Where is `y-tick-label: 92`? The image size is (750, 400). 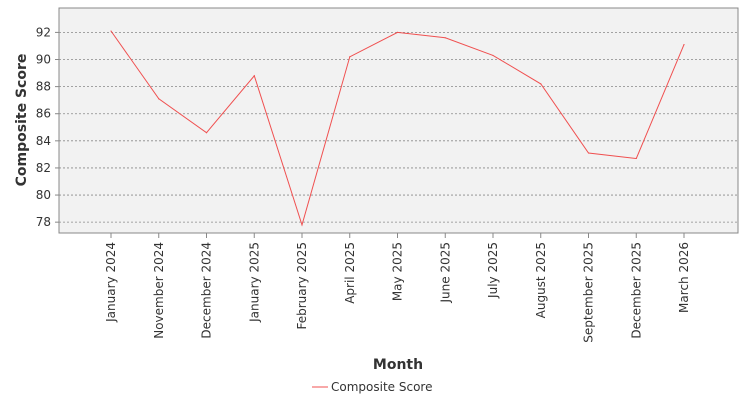 y-tick-label: 92 is located at coordinates (43, 32).